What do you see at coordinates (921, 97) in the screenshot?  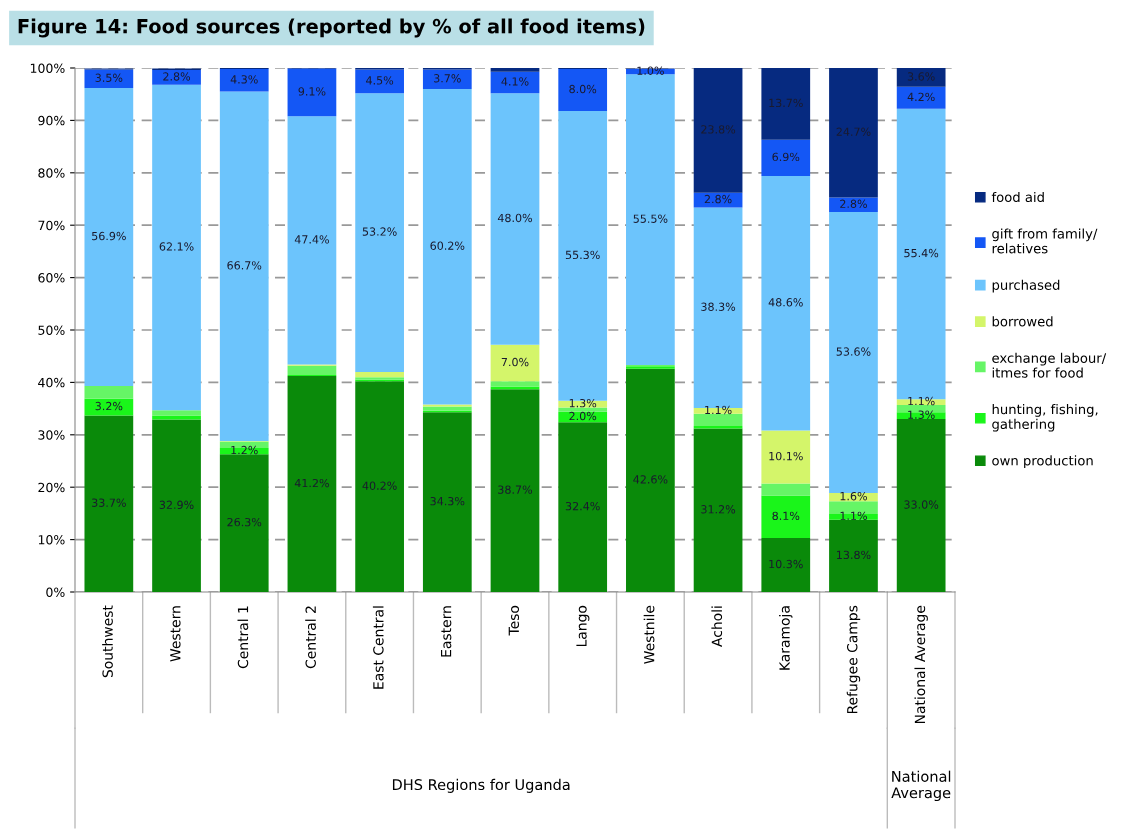 I see `data-label: 4.2%` at bounding box center [921, 97].